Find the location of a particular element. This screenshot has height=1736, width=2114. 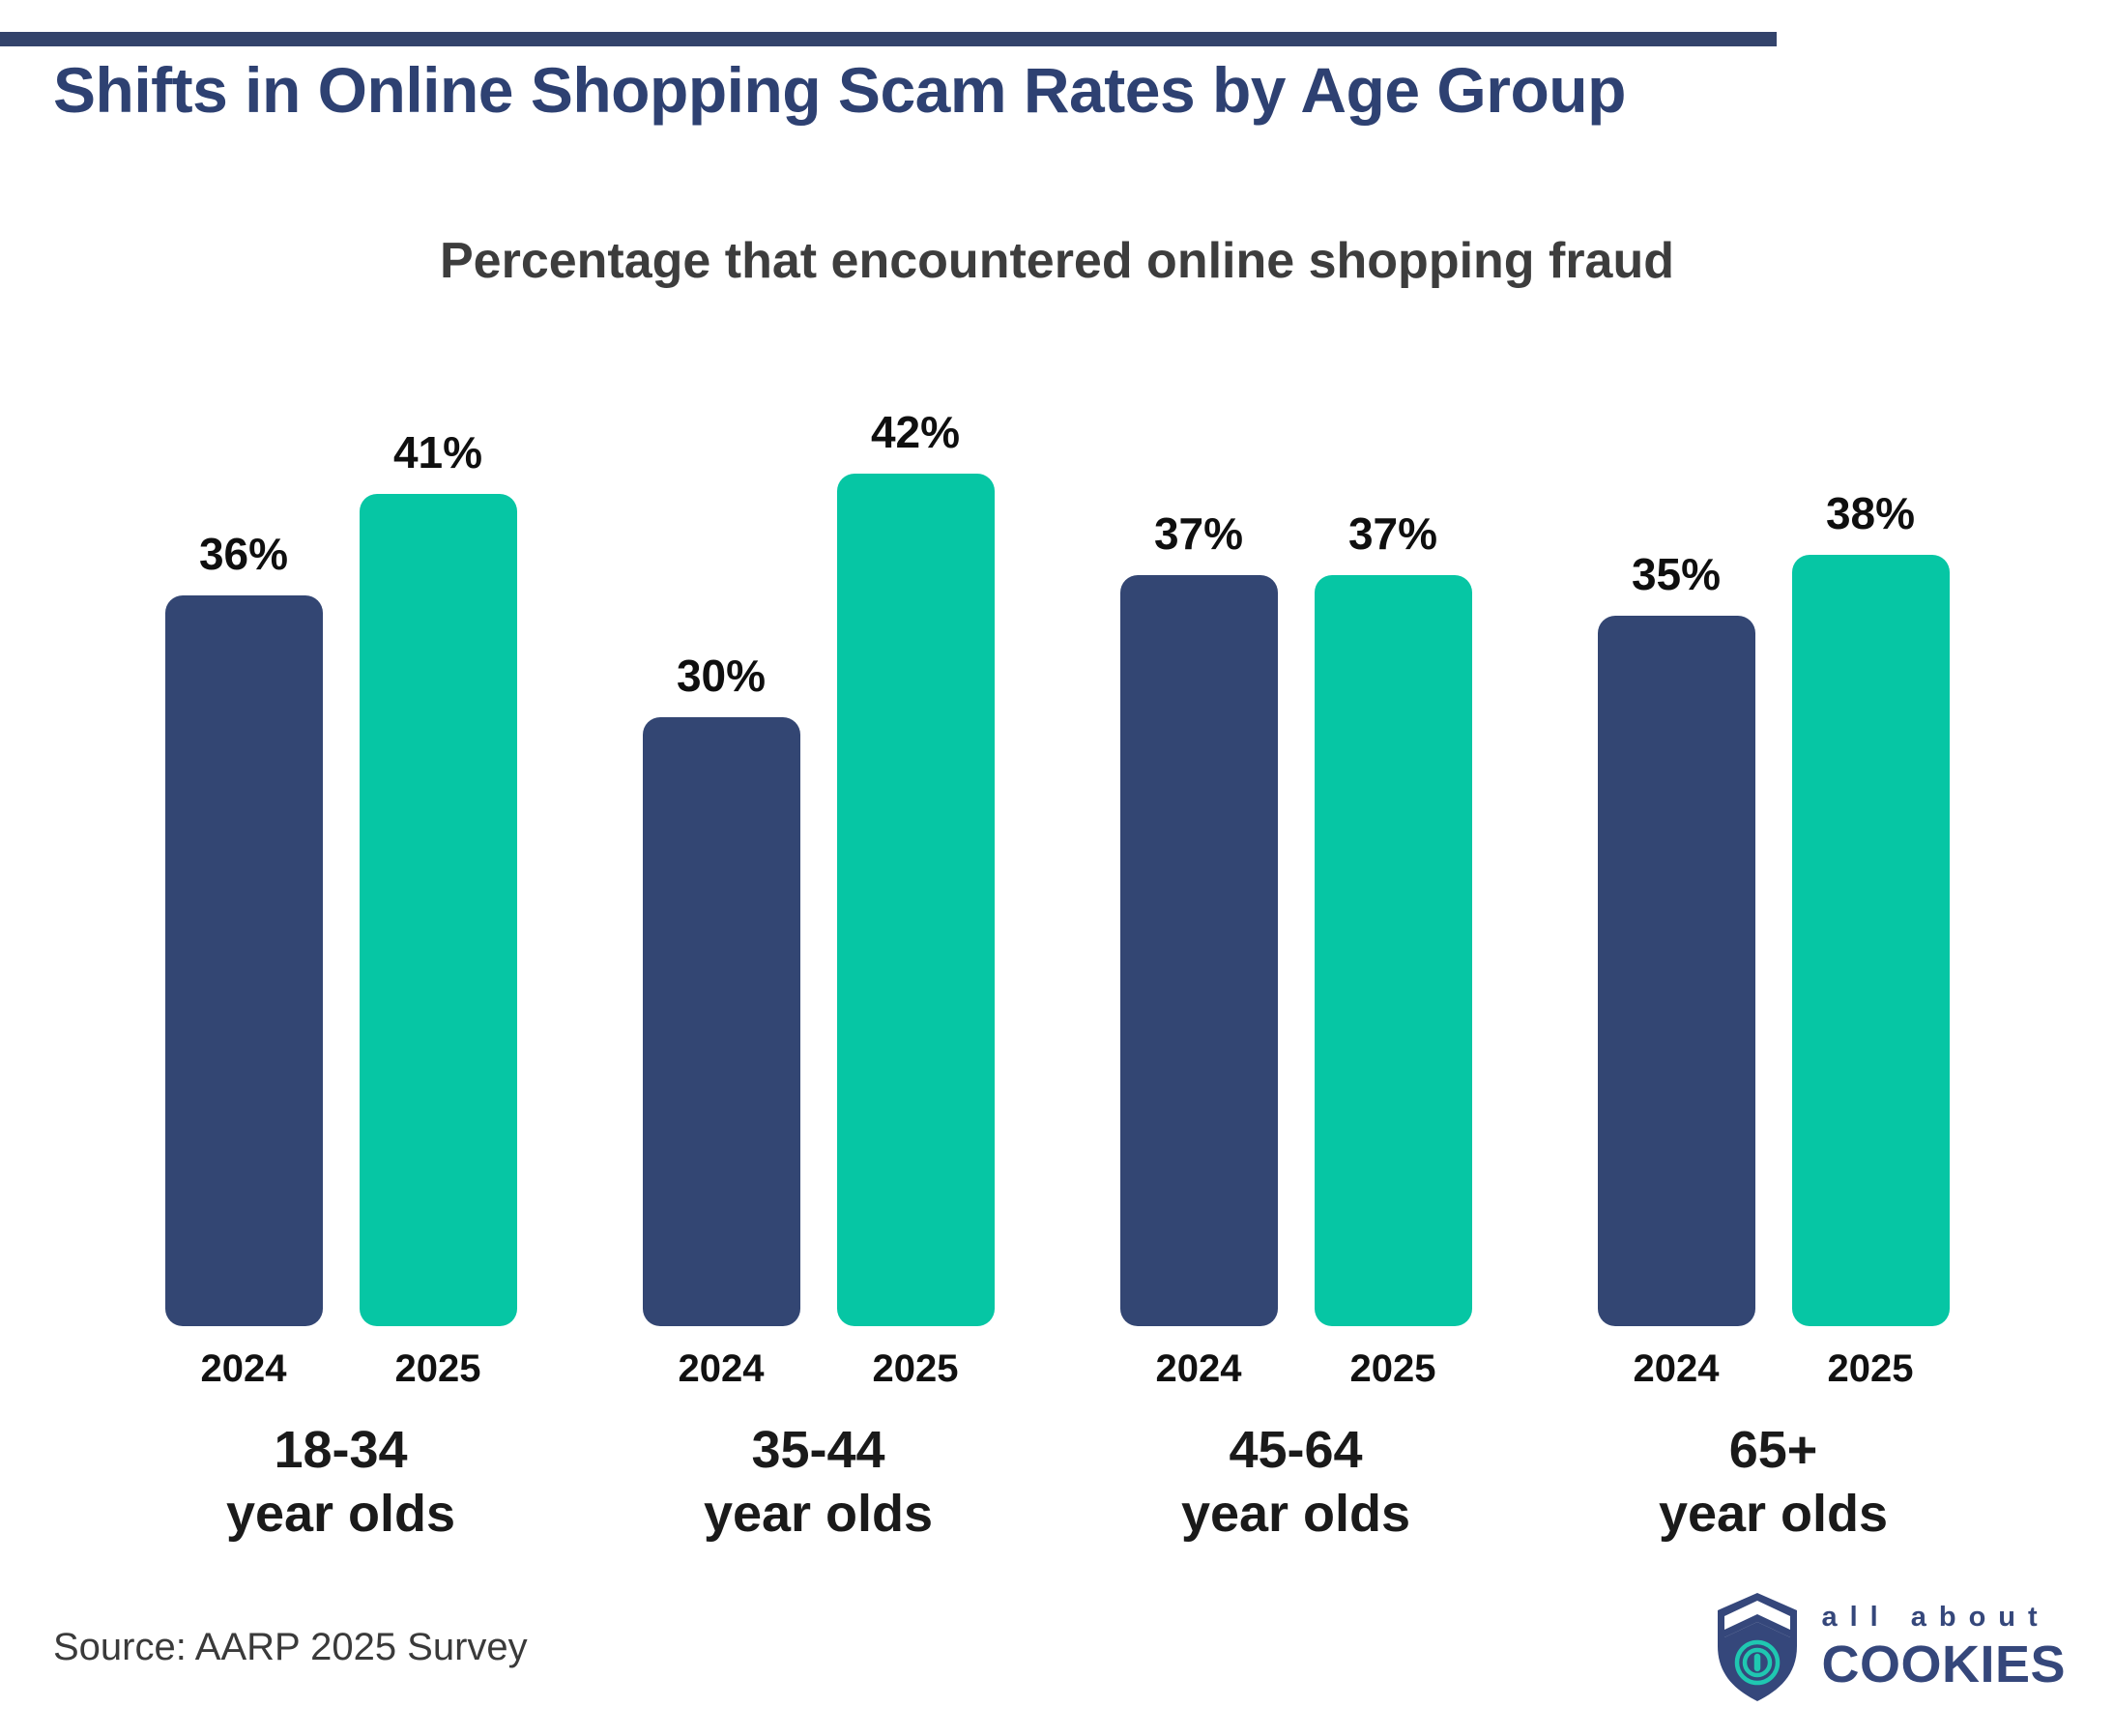

shield-fingerprint-icon is located at coordinates (1758, 1647).